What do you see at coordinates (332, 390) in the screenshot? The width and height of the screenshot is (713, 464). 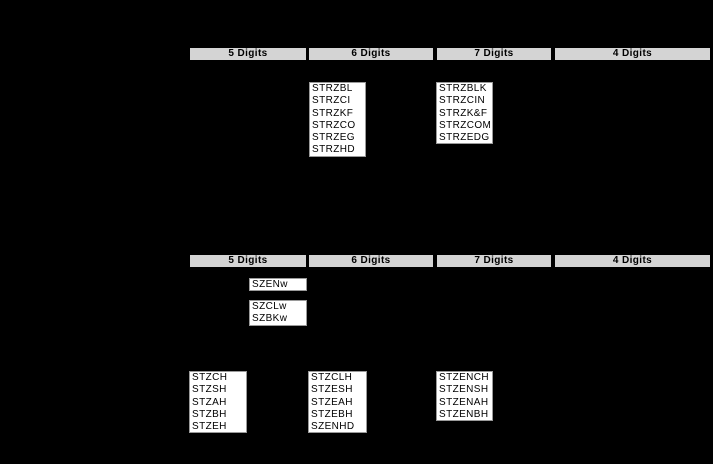 I see `code-item: STZESH` at bounding box center [332, 390].